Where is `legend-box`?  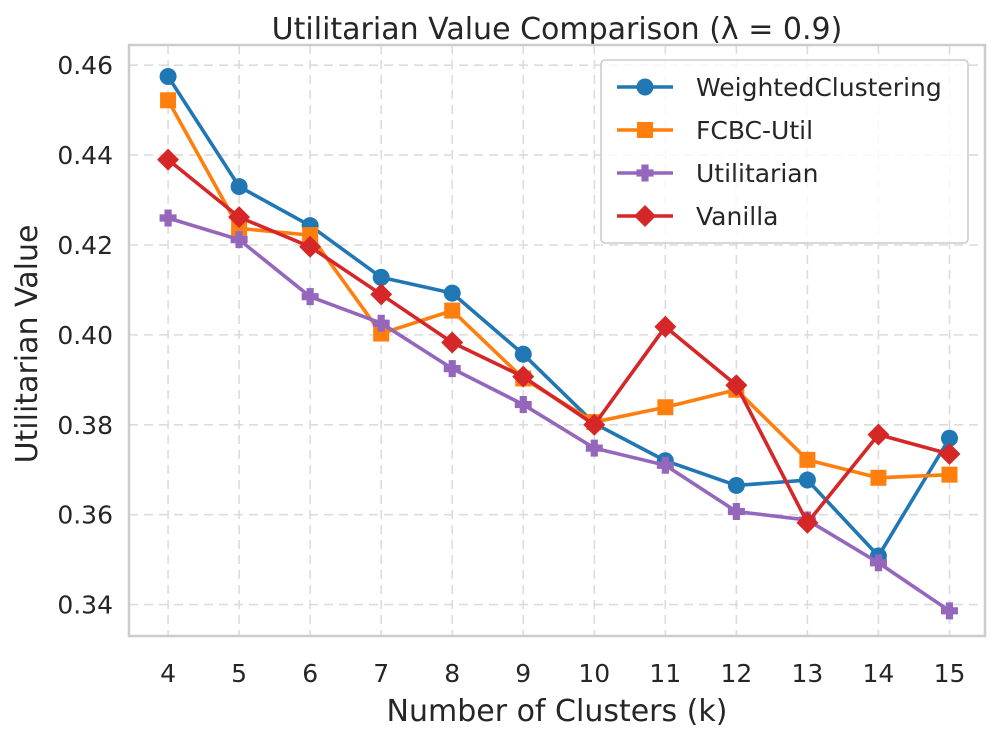
legend-box is located at coordinates (784, 151).